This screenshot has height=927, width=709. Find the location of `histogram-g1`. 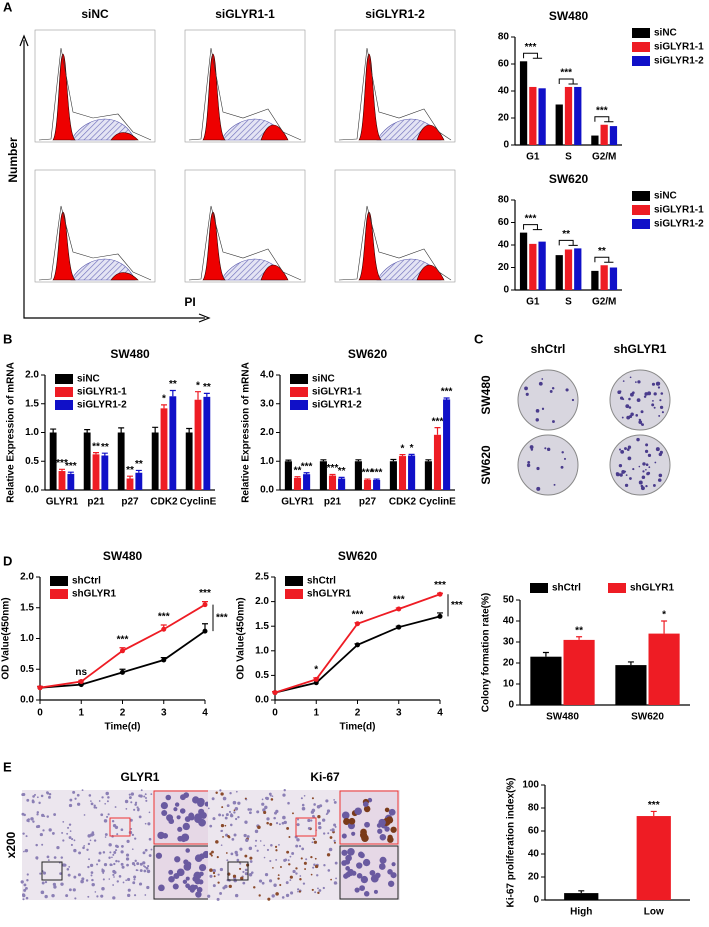

histogram-g1 is located at coordinates (214, 246).